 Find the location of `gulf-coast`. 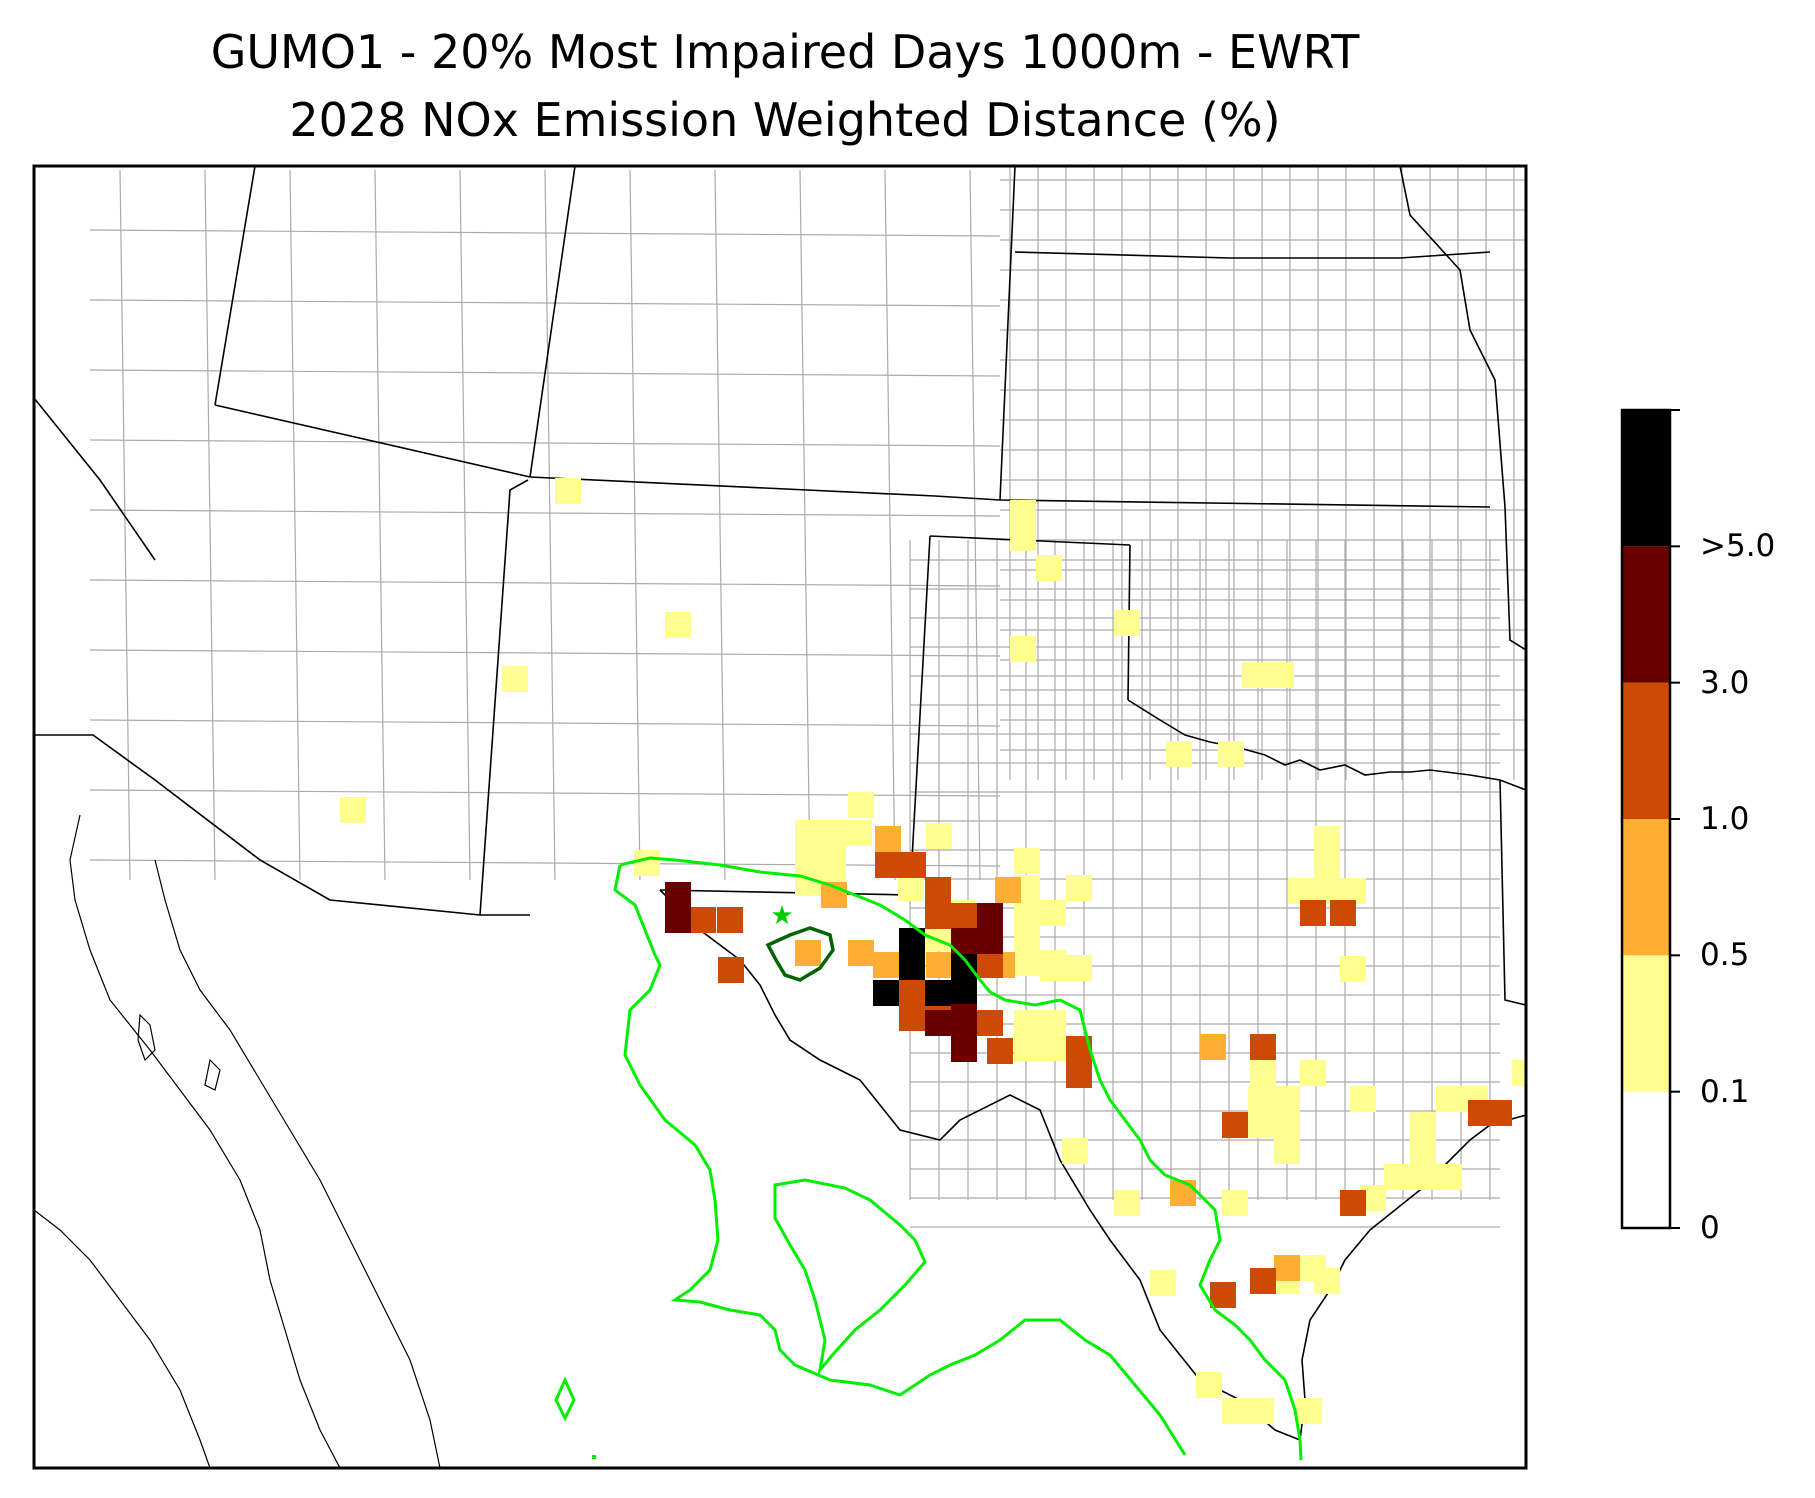

gulf-coast is located at coordinates (1412, 1277).